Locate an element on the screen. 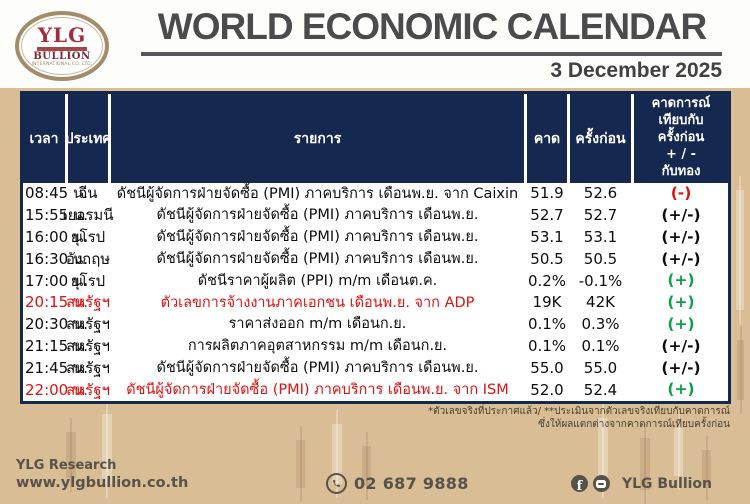 This screenshot has height=504, width=750. cell-time: 22:00 น. is located at coordinates (57, 389).